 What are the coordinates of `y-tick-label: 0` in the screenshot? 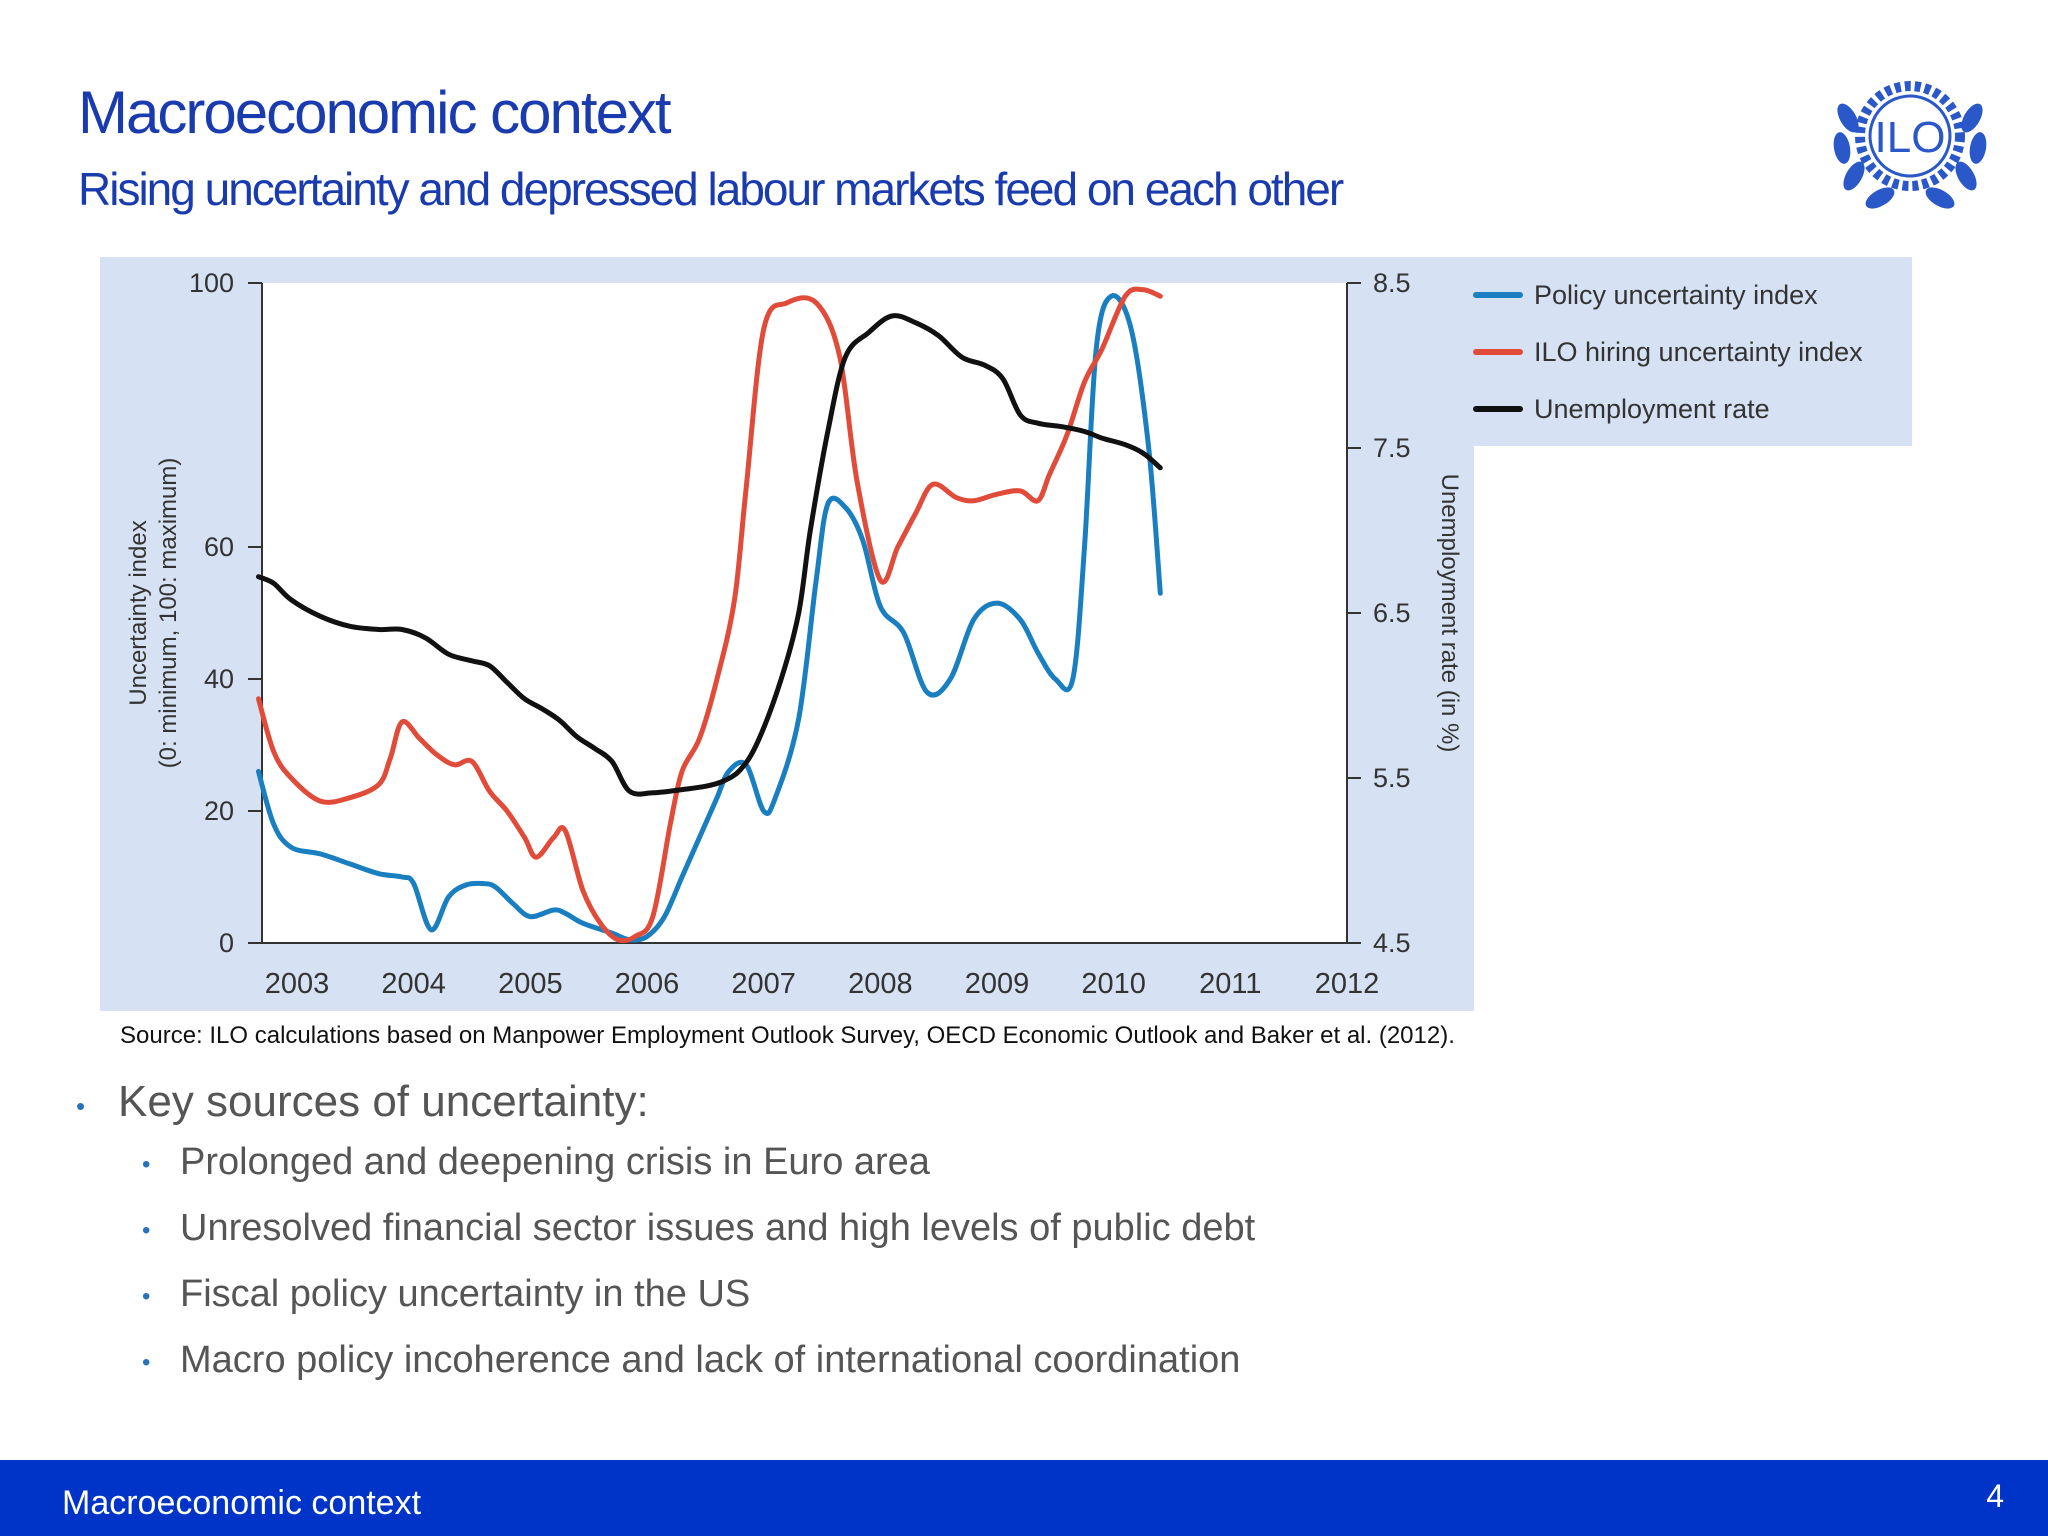 It's located at (226, 943).